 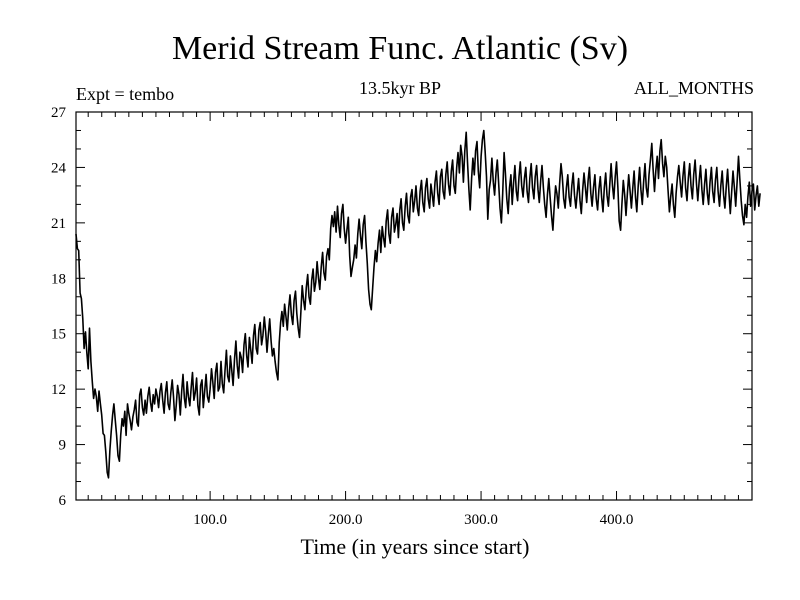 I want to click on y-tick-label: 9, so click(x=63, y=446).